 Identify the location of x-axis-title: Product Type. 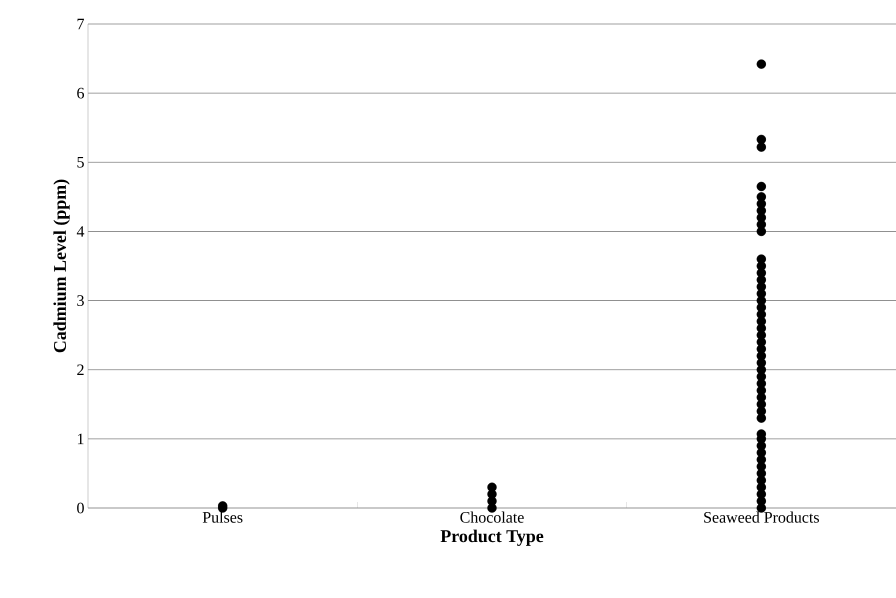
(492, 538).